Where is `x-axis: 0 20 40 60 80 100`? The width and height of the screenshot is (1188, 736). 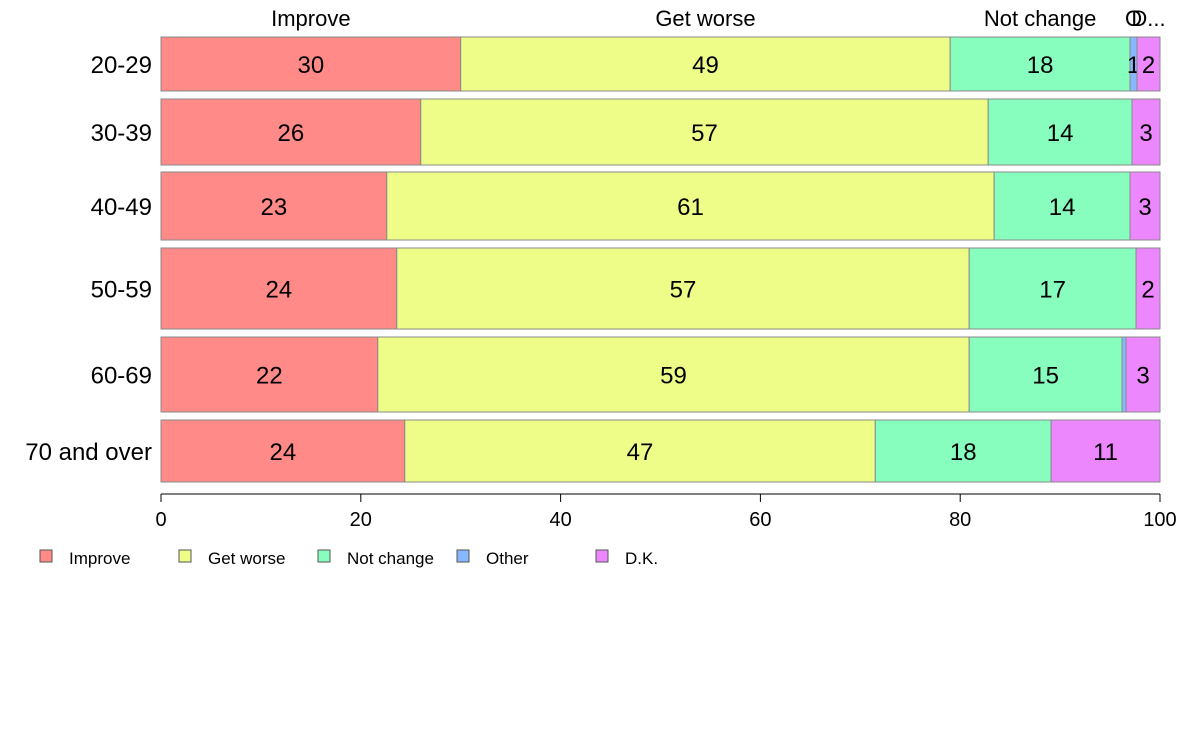
x-axis: 0 20 40 60 80 100 is located at coordinates (666, 512).